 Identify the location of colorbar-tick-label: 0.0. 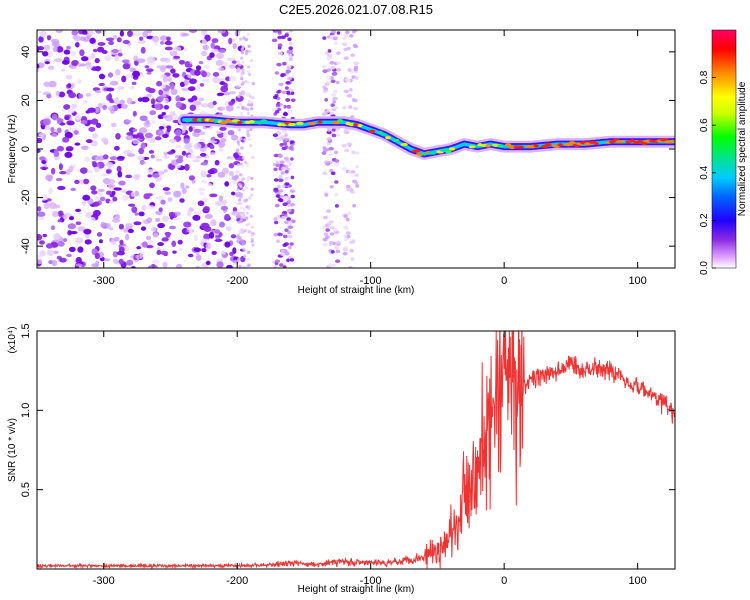
(704, 268).